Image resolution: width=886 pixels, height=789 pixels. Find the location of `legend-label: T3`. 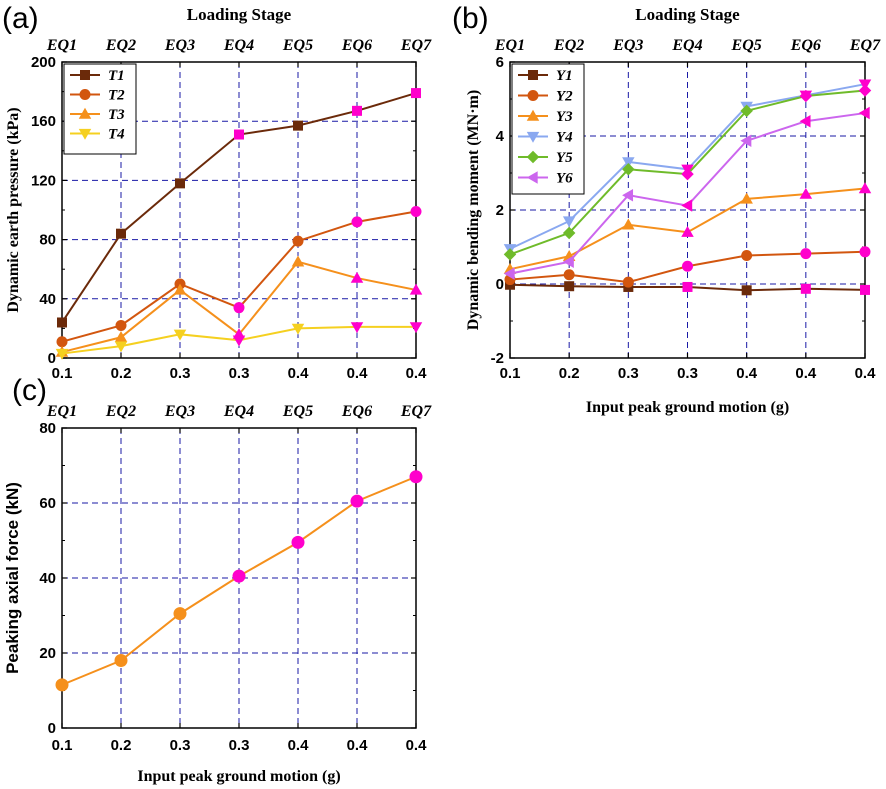

legend-label: T3 is located at coordinates (116, 115).